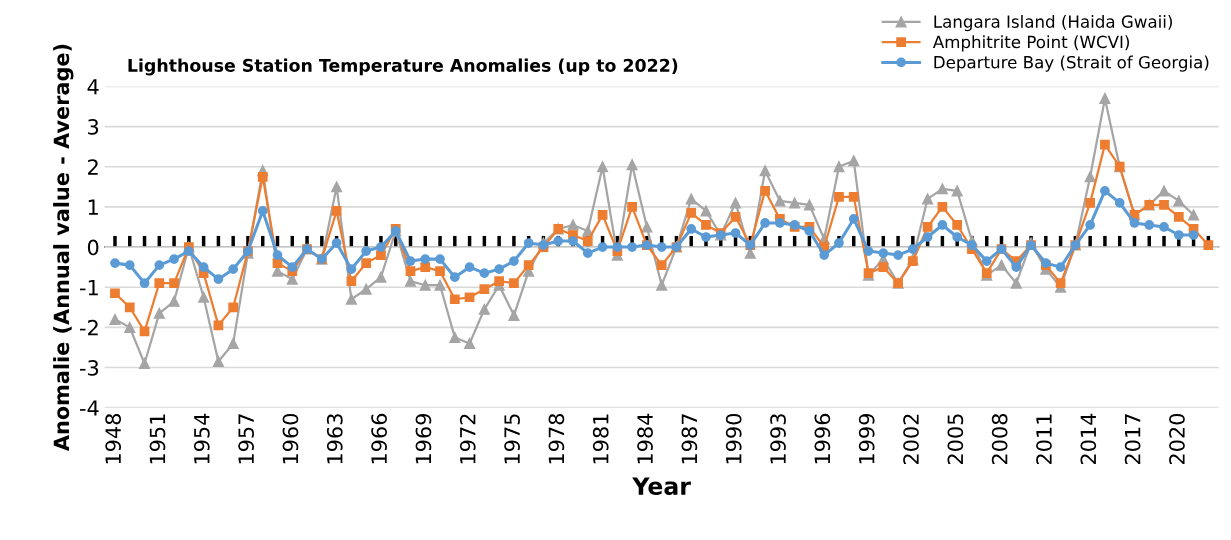 This screenshot has width=1231, height=540. What do you see at coordinates (645, 438) in the screenshot?
I see `x-tick-label: 1984` at bounding box center [645, 438].